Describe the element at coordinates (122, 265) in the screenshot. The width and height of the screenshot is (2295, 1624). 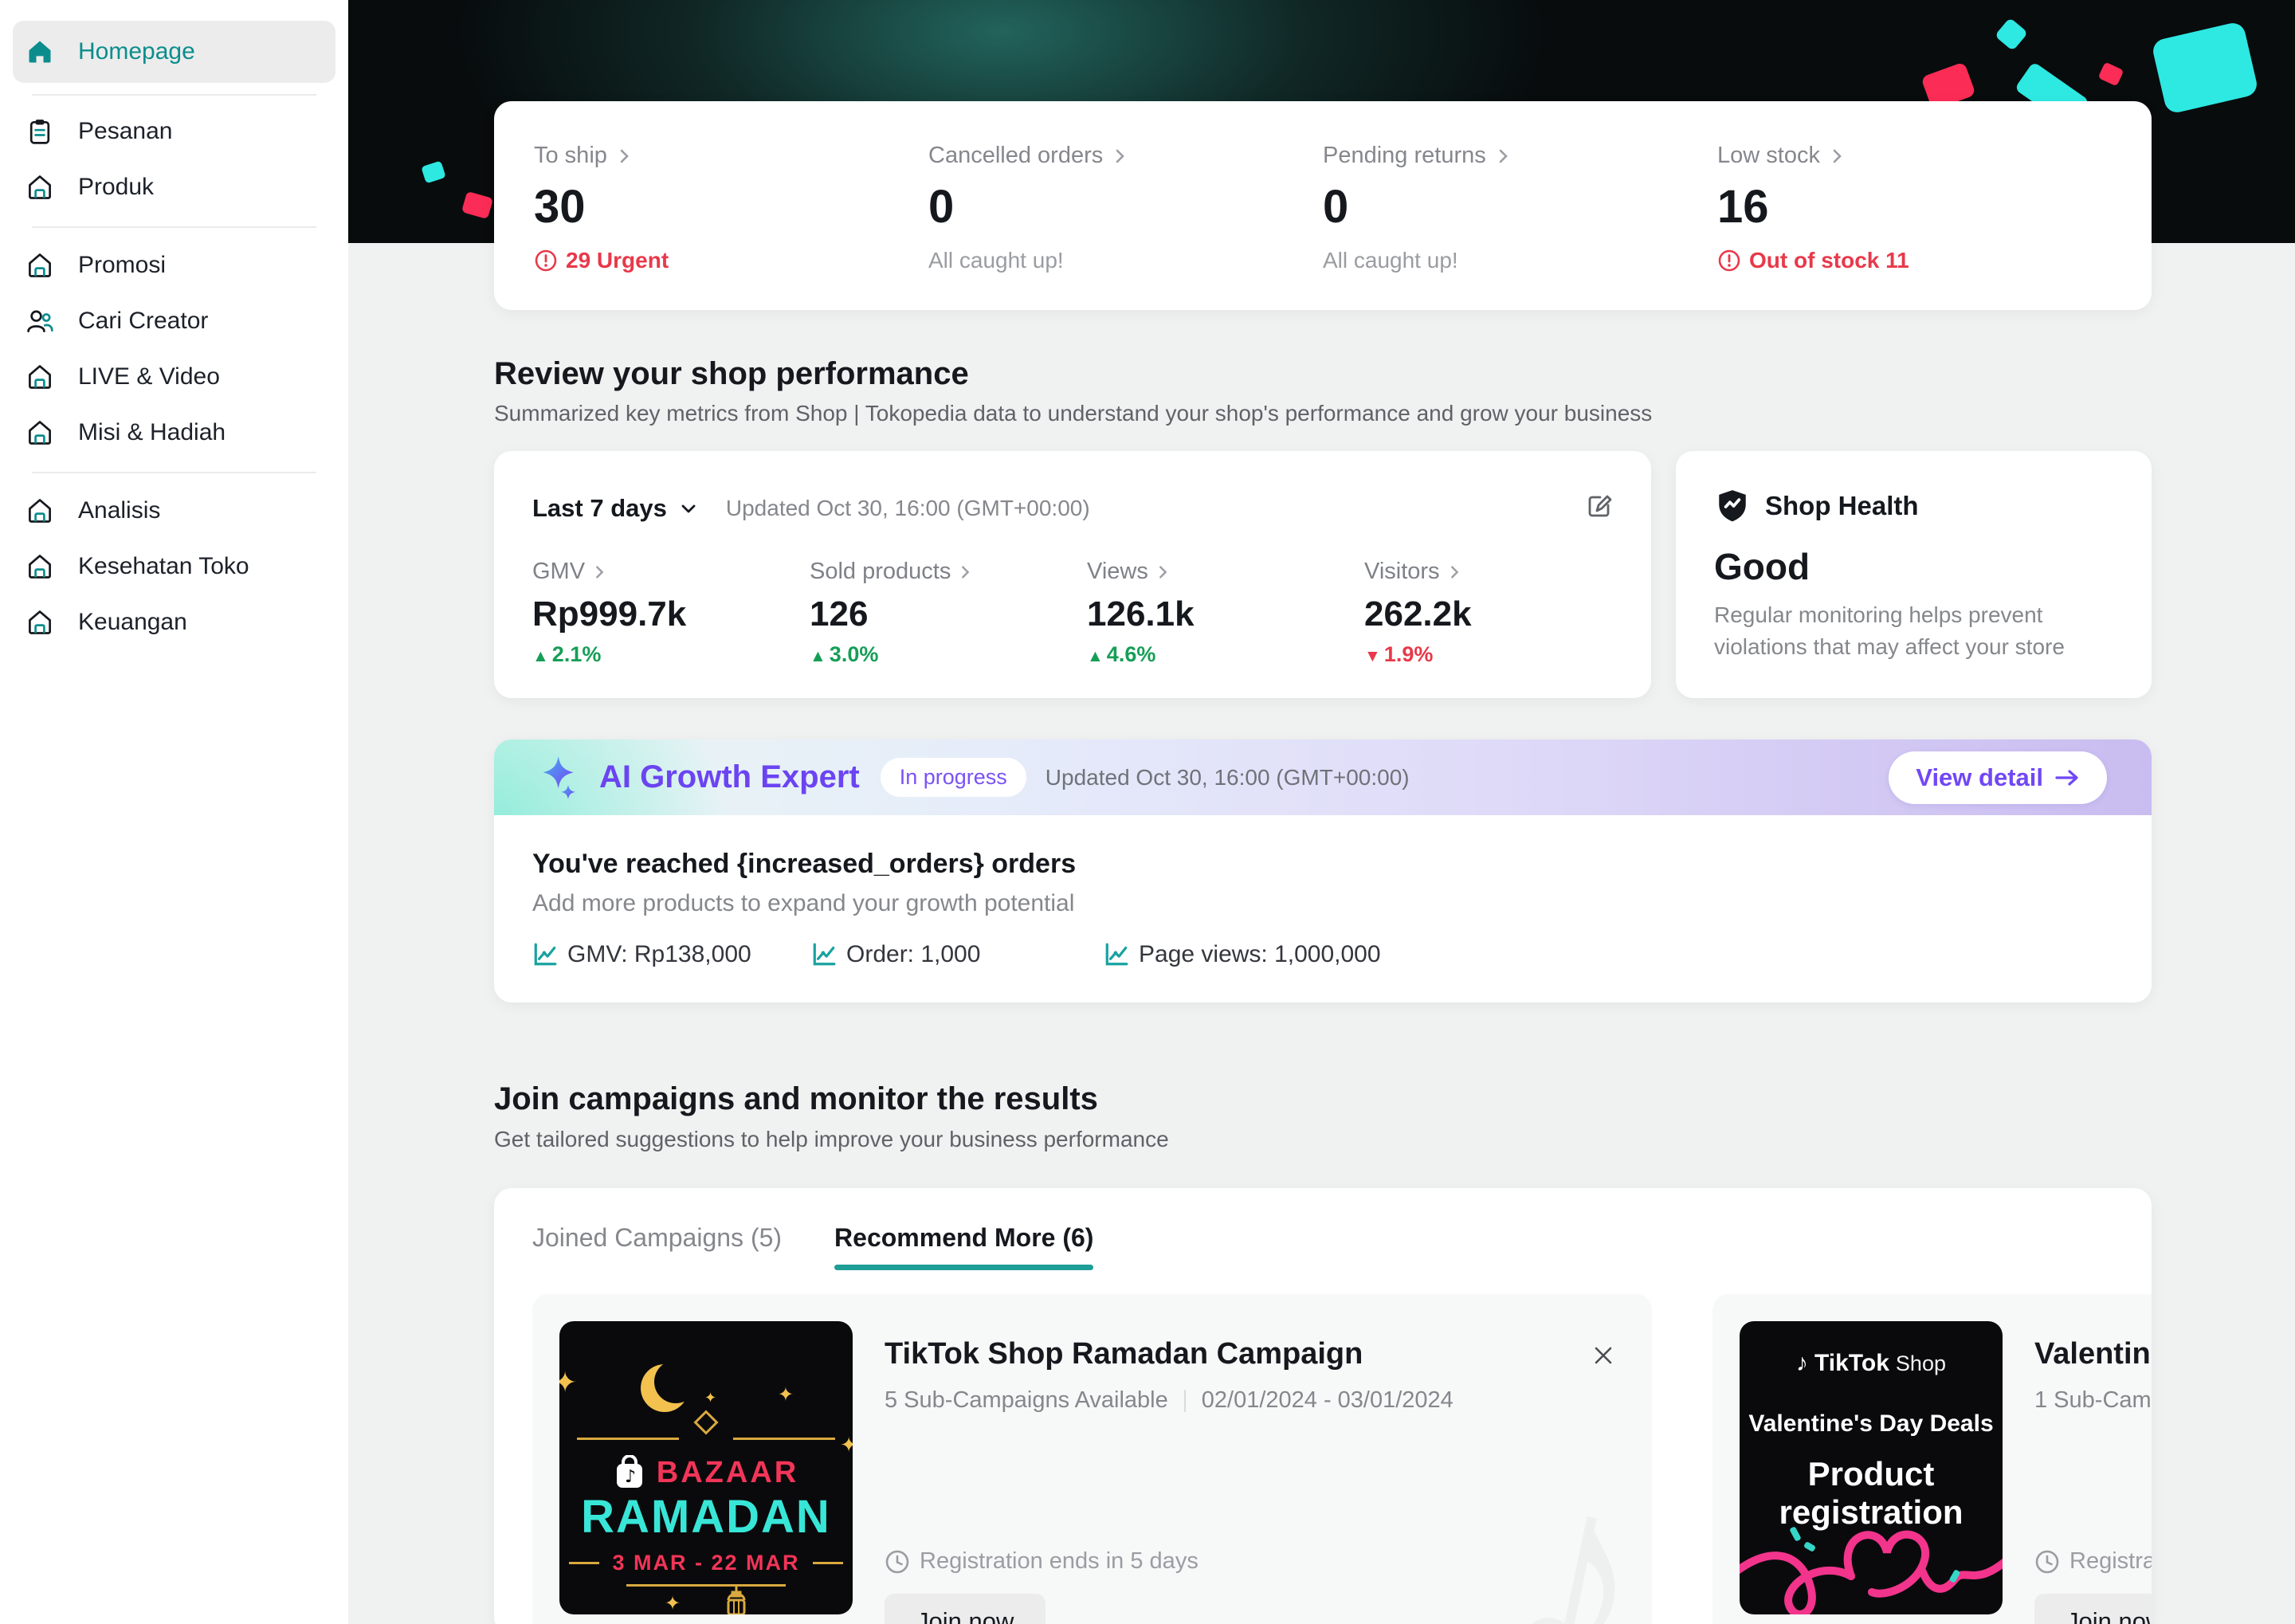
I see `sidebar-item-label: Promosi` at that location.